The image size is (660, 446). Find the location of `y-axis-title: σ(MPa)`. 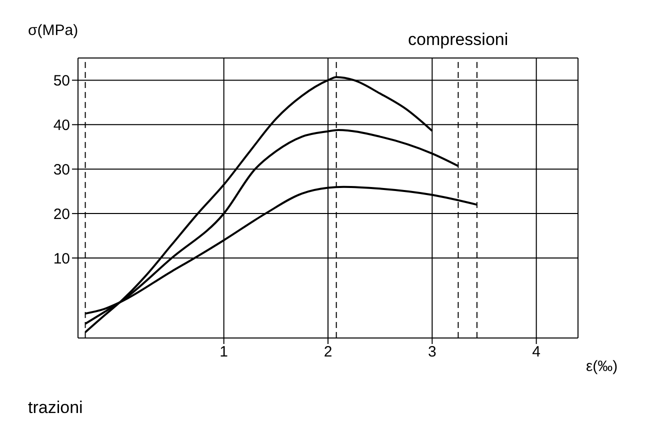

y-axis-title: σ(MPa) is located at coordinates (53, 30).